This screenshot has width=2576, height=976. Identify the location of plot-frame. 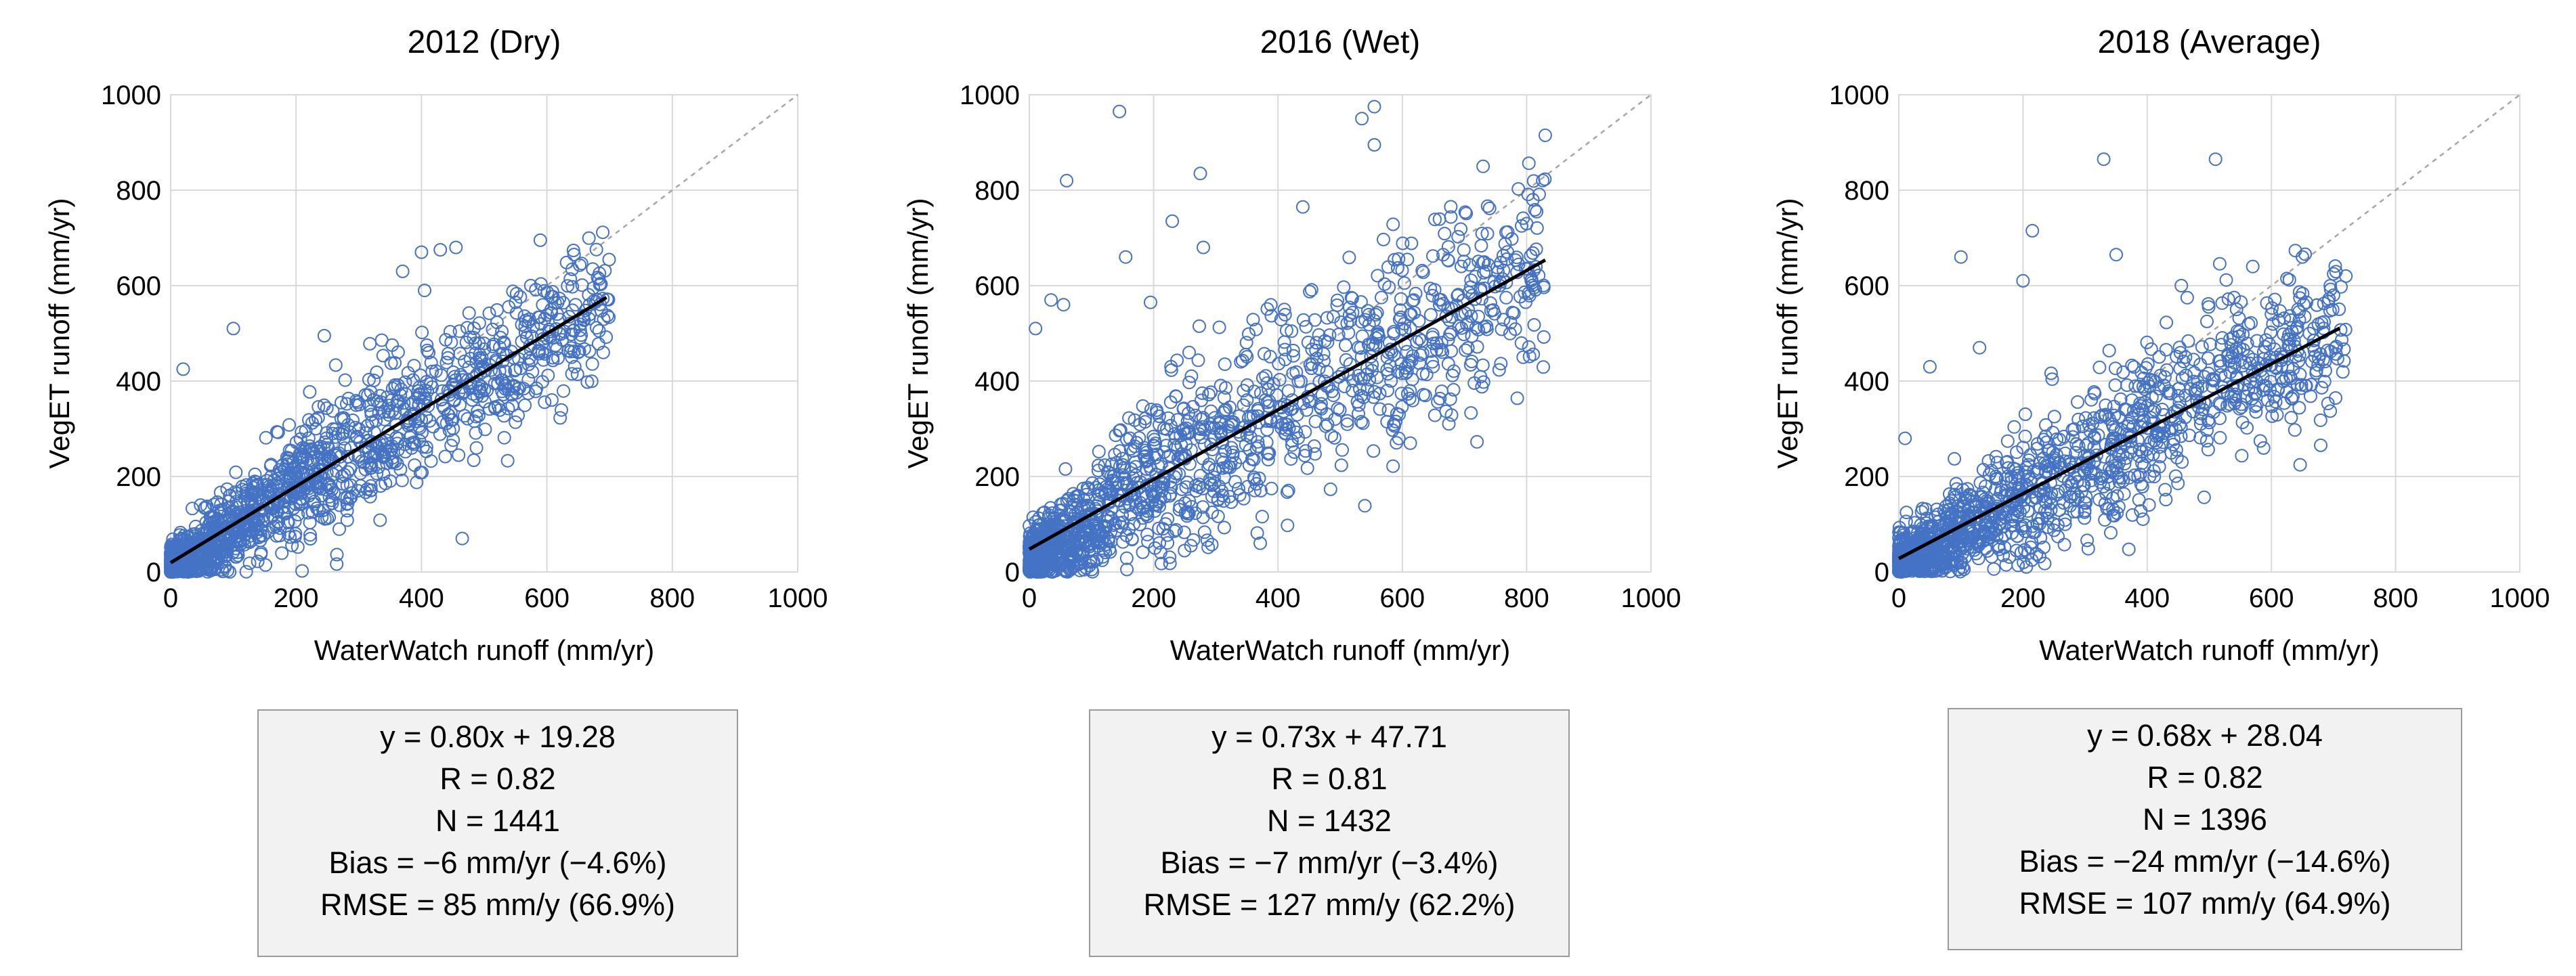
(2209, 334).